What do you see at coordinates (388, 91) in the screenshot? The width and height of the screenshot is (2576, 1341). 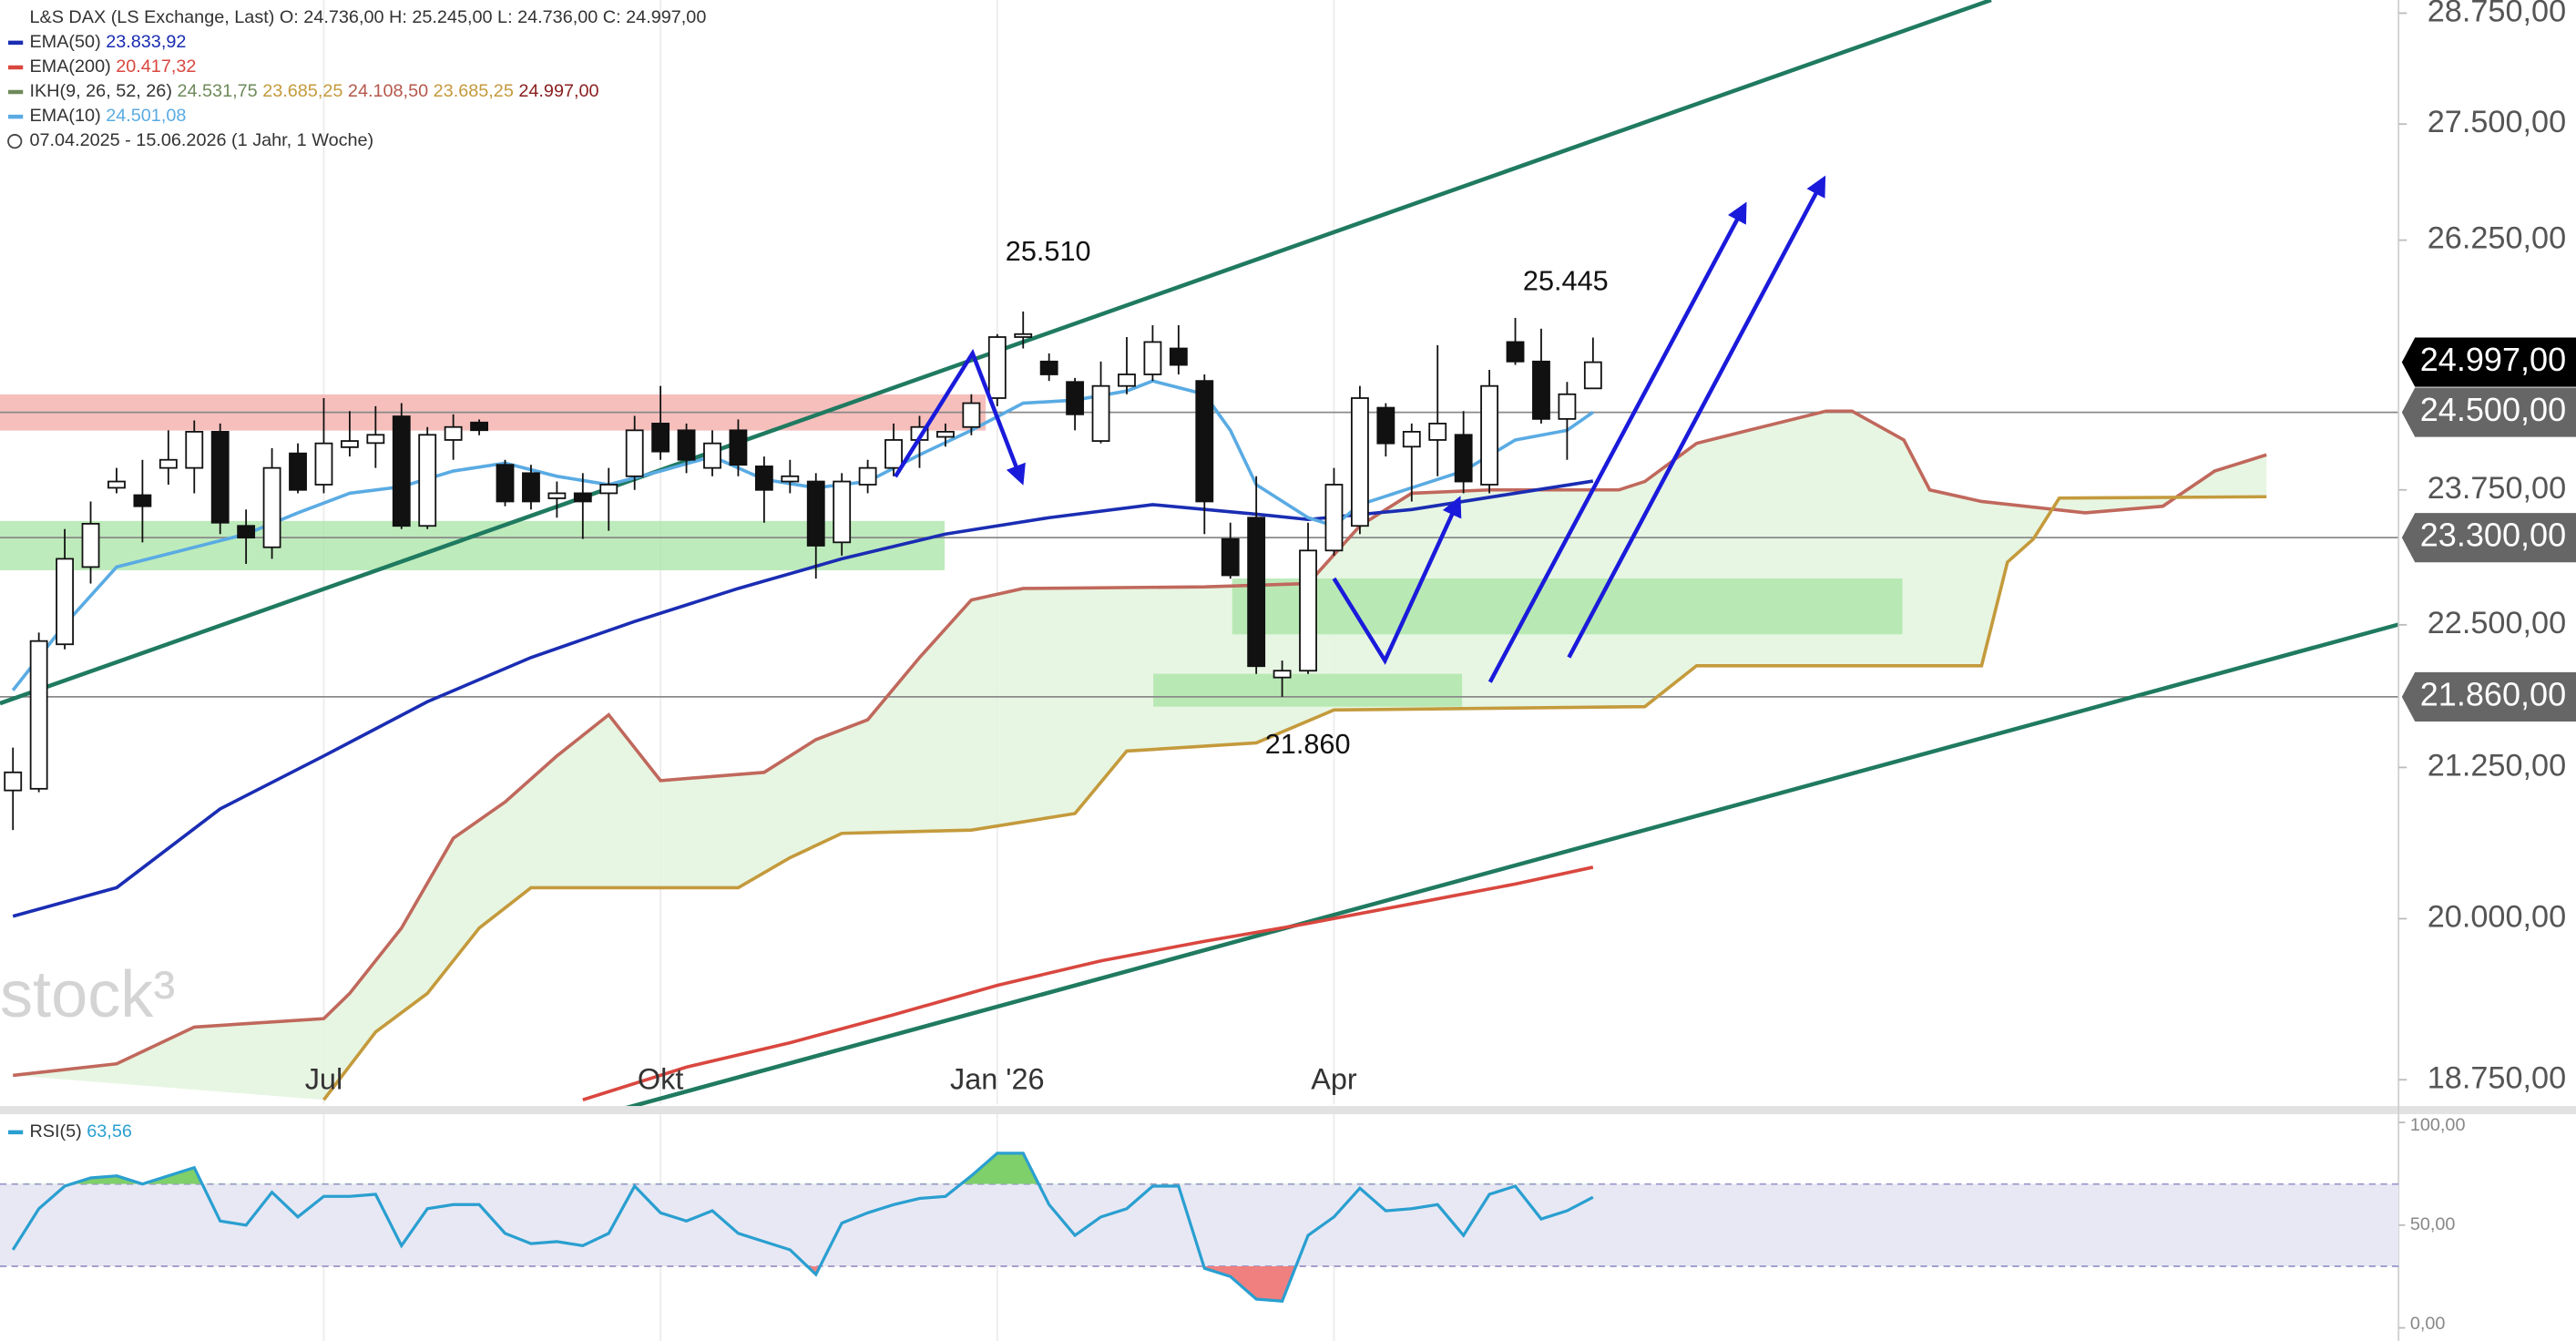 I see `legend-value: 24.108,50` at bounding box center [388, 91].